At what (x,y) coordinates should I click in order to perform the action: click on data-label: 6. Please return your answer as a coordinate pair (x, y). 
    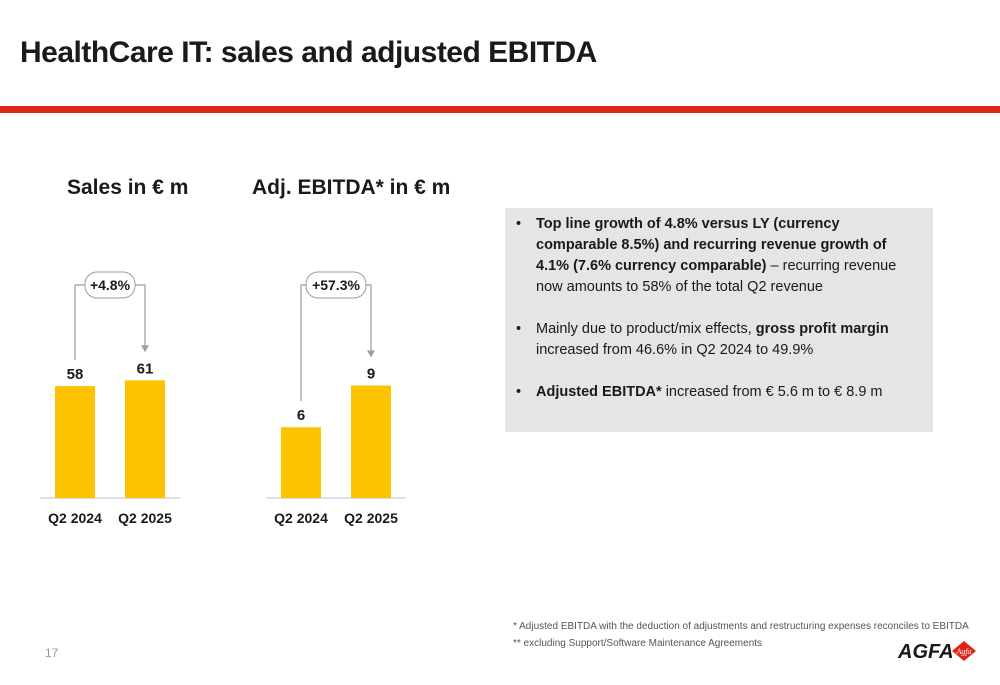
    Looking at the image, I should click on (301, 415).